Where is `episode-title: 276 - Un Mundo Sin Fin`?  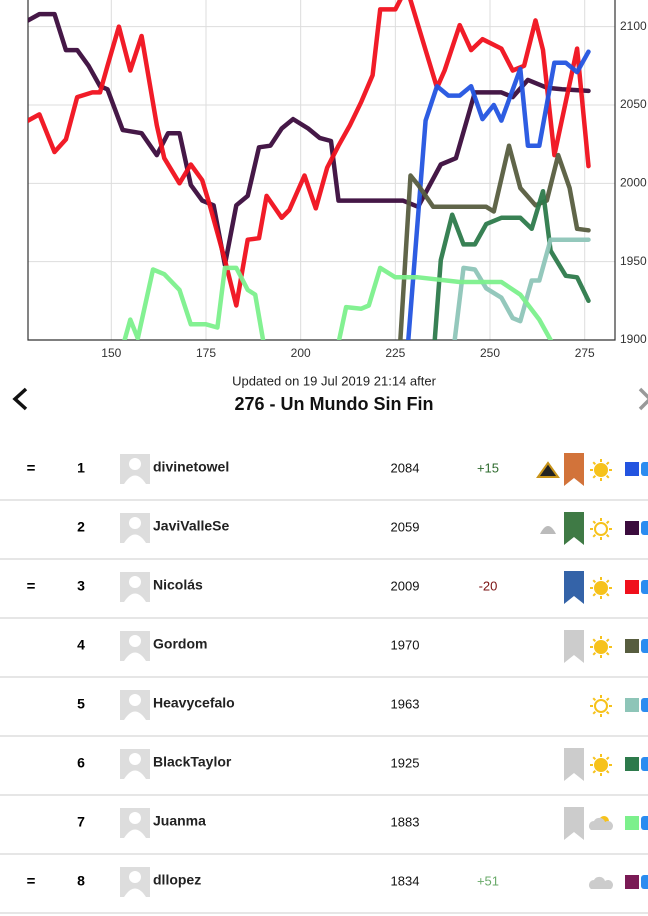
episode-title: 276 - Un Mundo Sin Fin is located at coordinates (334, 404).